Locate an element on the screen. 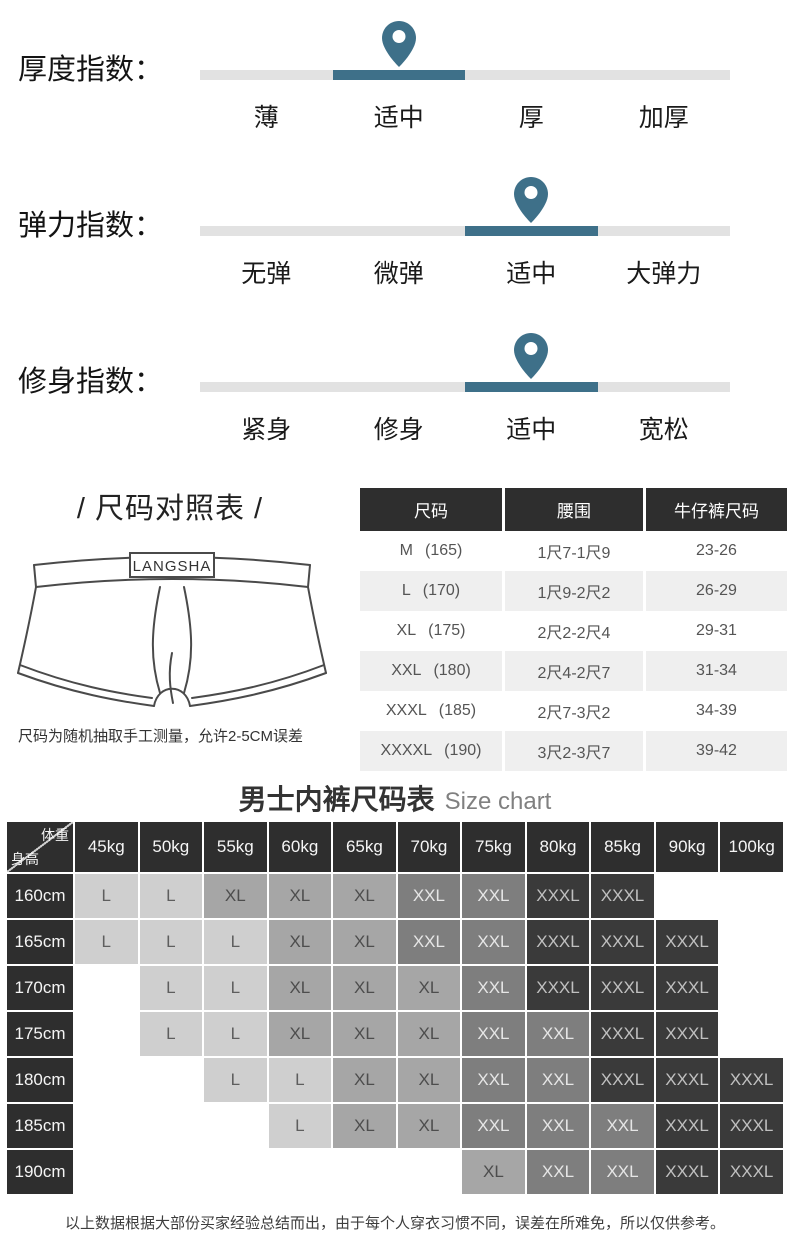 Image resolution: width=790 pixels, height=1258 pixels. index-option: 大弹力 is located at coordinates (664, 274).